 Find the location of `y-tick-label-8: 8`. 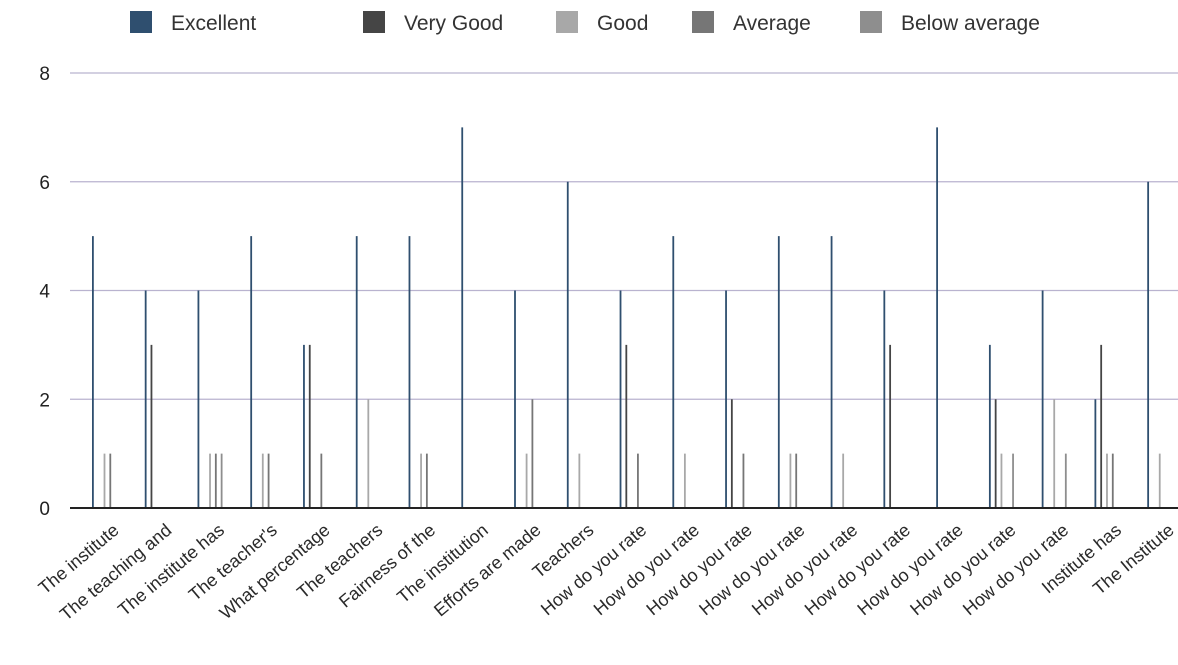

y-tick-label-8: 8 is located at coordinates (44, 74).